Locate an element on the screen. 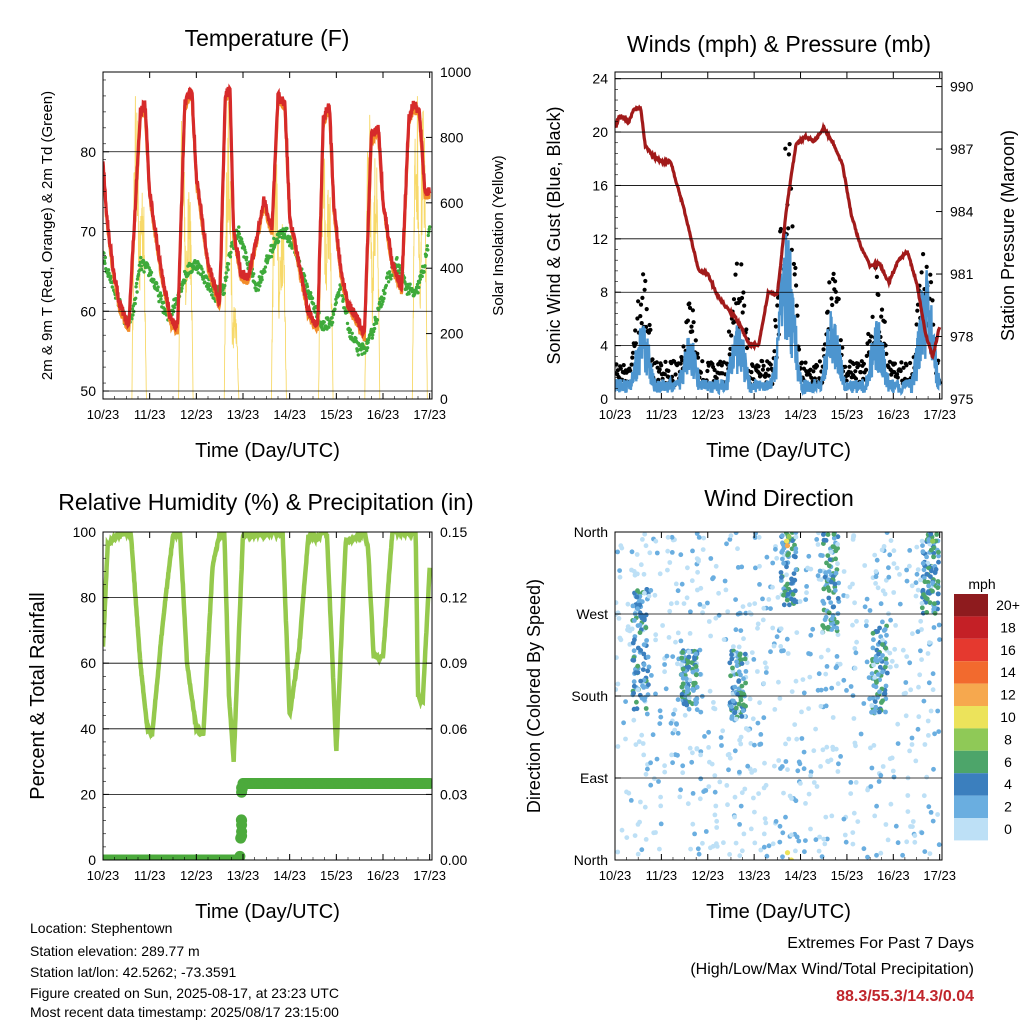 The height and width of the screenshot is (1024, 1024). ytick-label: North is located at coordinates (591, 860).